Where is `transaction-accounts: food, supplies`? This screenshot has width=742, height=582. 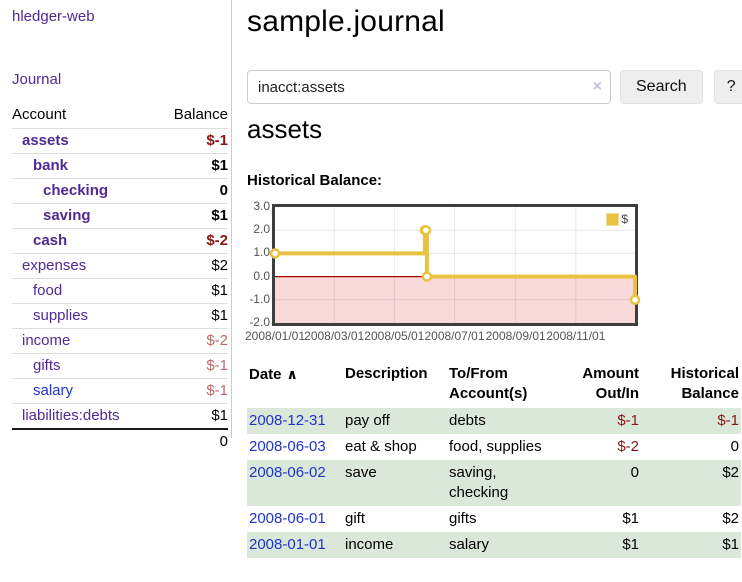
transaction-accounts: food, supplies is located at coordinates (495, 446).